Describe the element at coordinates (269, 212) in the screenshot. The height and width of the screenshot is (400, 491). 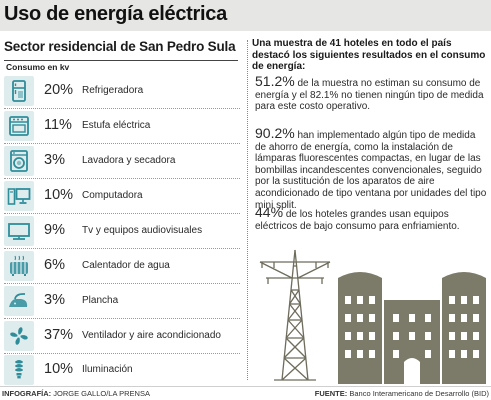
I see `stat-percent: 44%` at that location.